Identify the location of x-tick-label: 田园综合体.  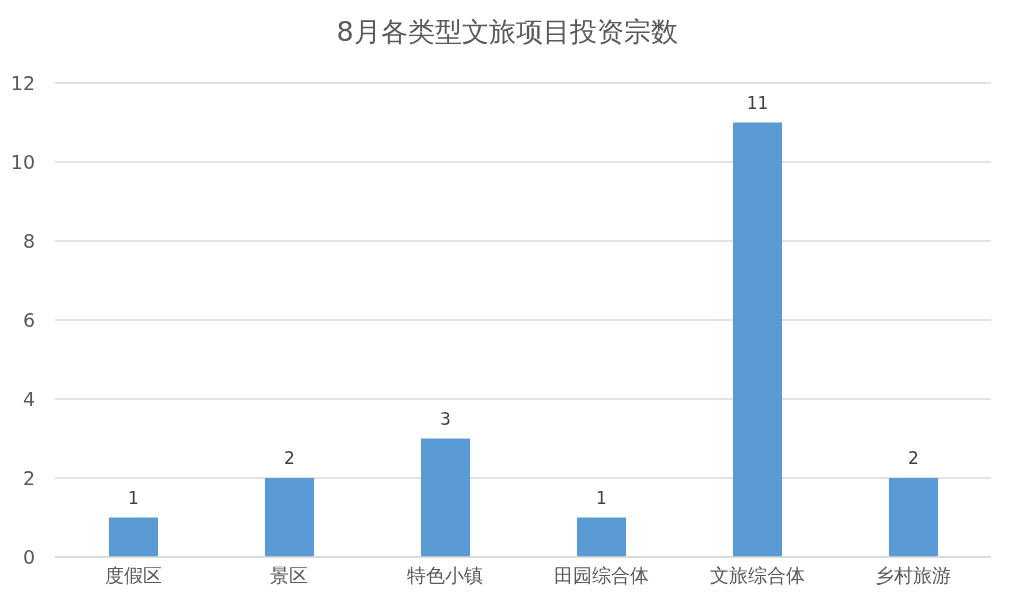
(601, 575).